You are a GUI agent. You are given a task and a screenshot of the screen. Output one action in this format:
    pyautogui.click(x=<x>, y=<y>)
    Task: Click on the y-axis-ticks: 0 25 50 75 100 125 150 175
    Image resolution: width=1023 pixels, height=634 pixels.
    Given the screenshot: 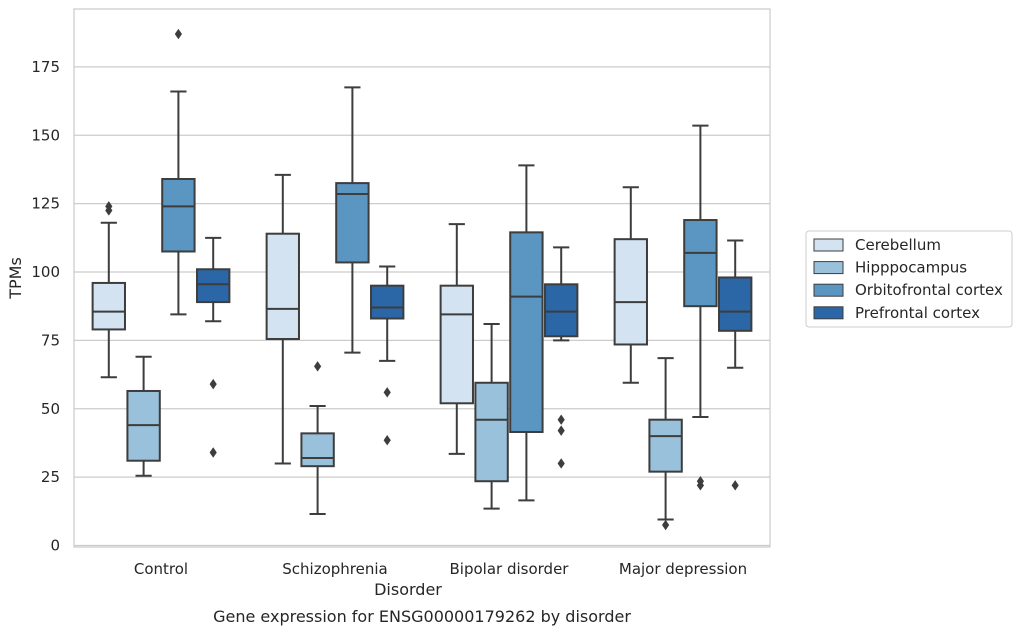 What is the action you would take?
    pyautogui.click(x=45, y=306)
    